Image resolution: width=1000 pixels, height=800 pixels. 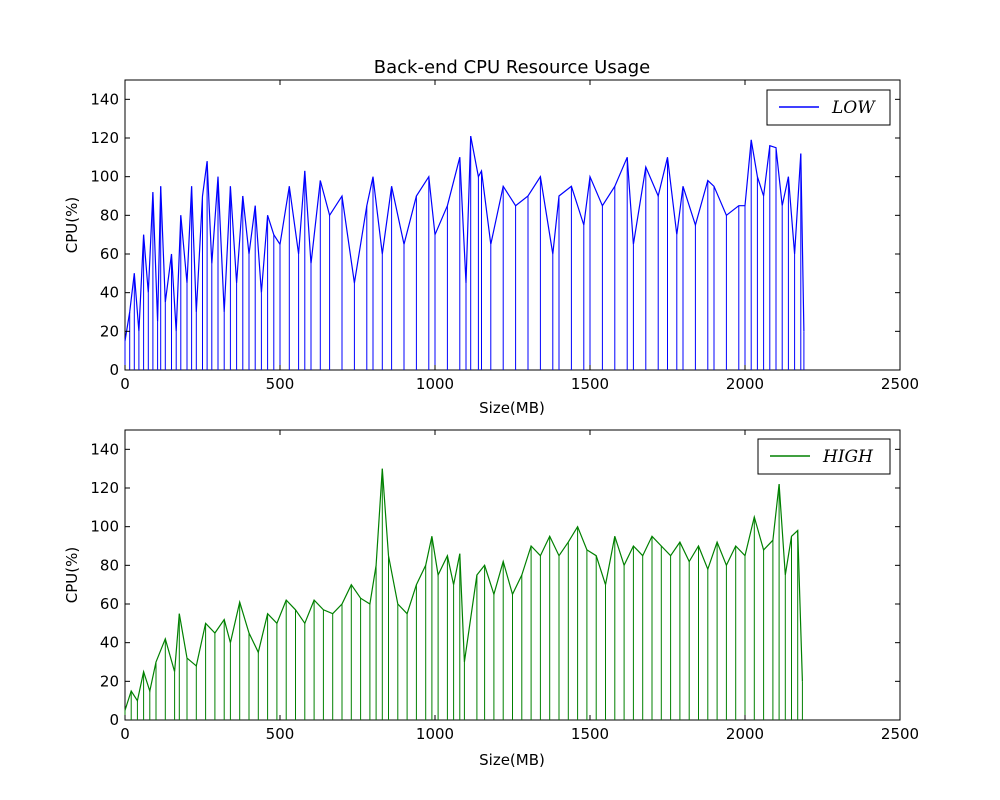 I want to click on legend: LOW, so click(x=828, y=107).